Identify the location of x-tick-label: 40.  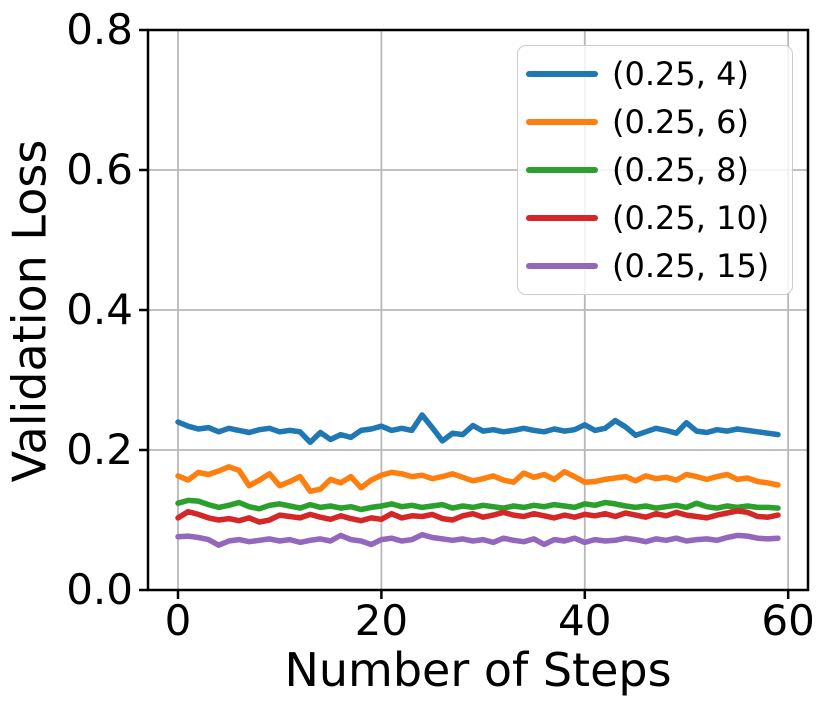
(585, 620).